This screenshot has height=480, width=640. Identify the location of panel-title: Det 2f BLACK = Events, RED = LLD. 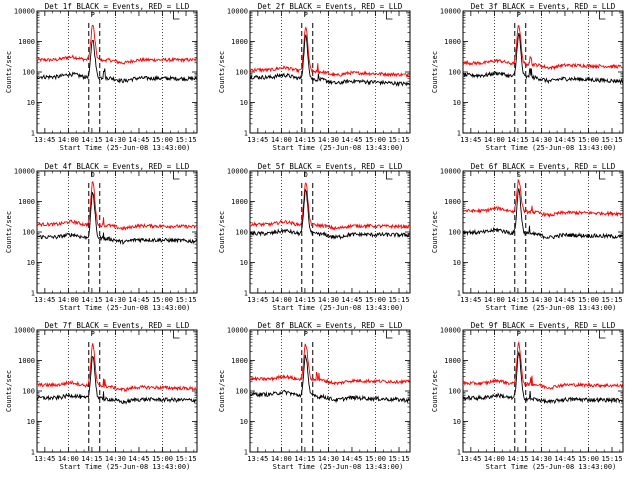
(330, 6).